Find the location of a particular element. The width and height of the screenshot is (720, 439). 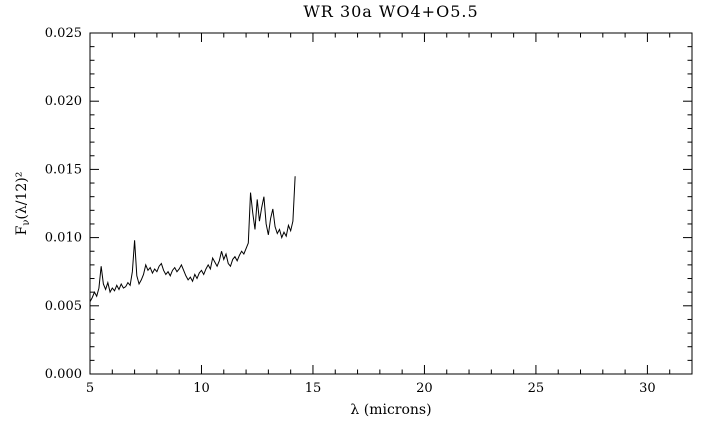

x-tick-label: 20 is located at coordinates (424, 388).